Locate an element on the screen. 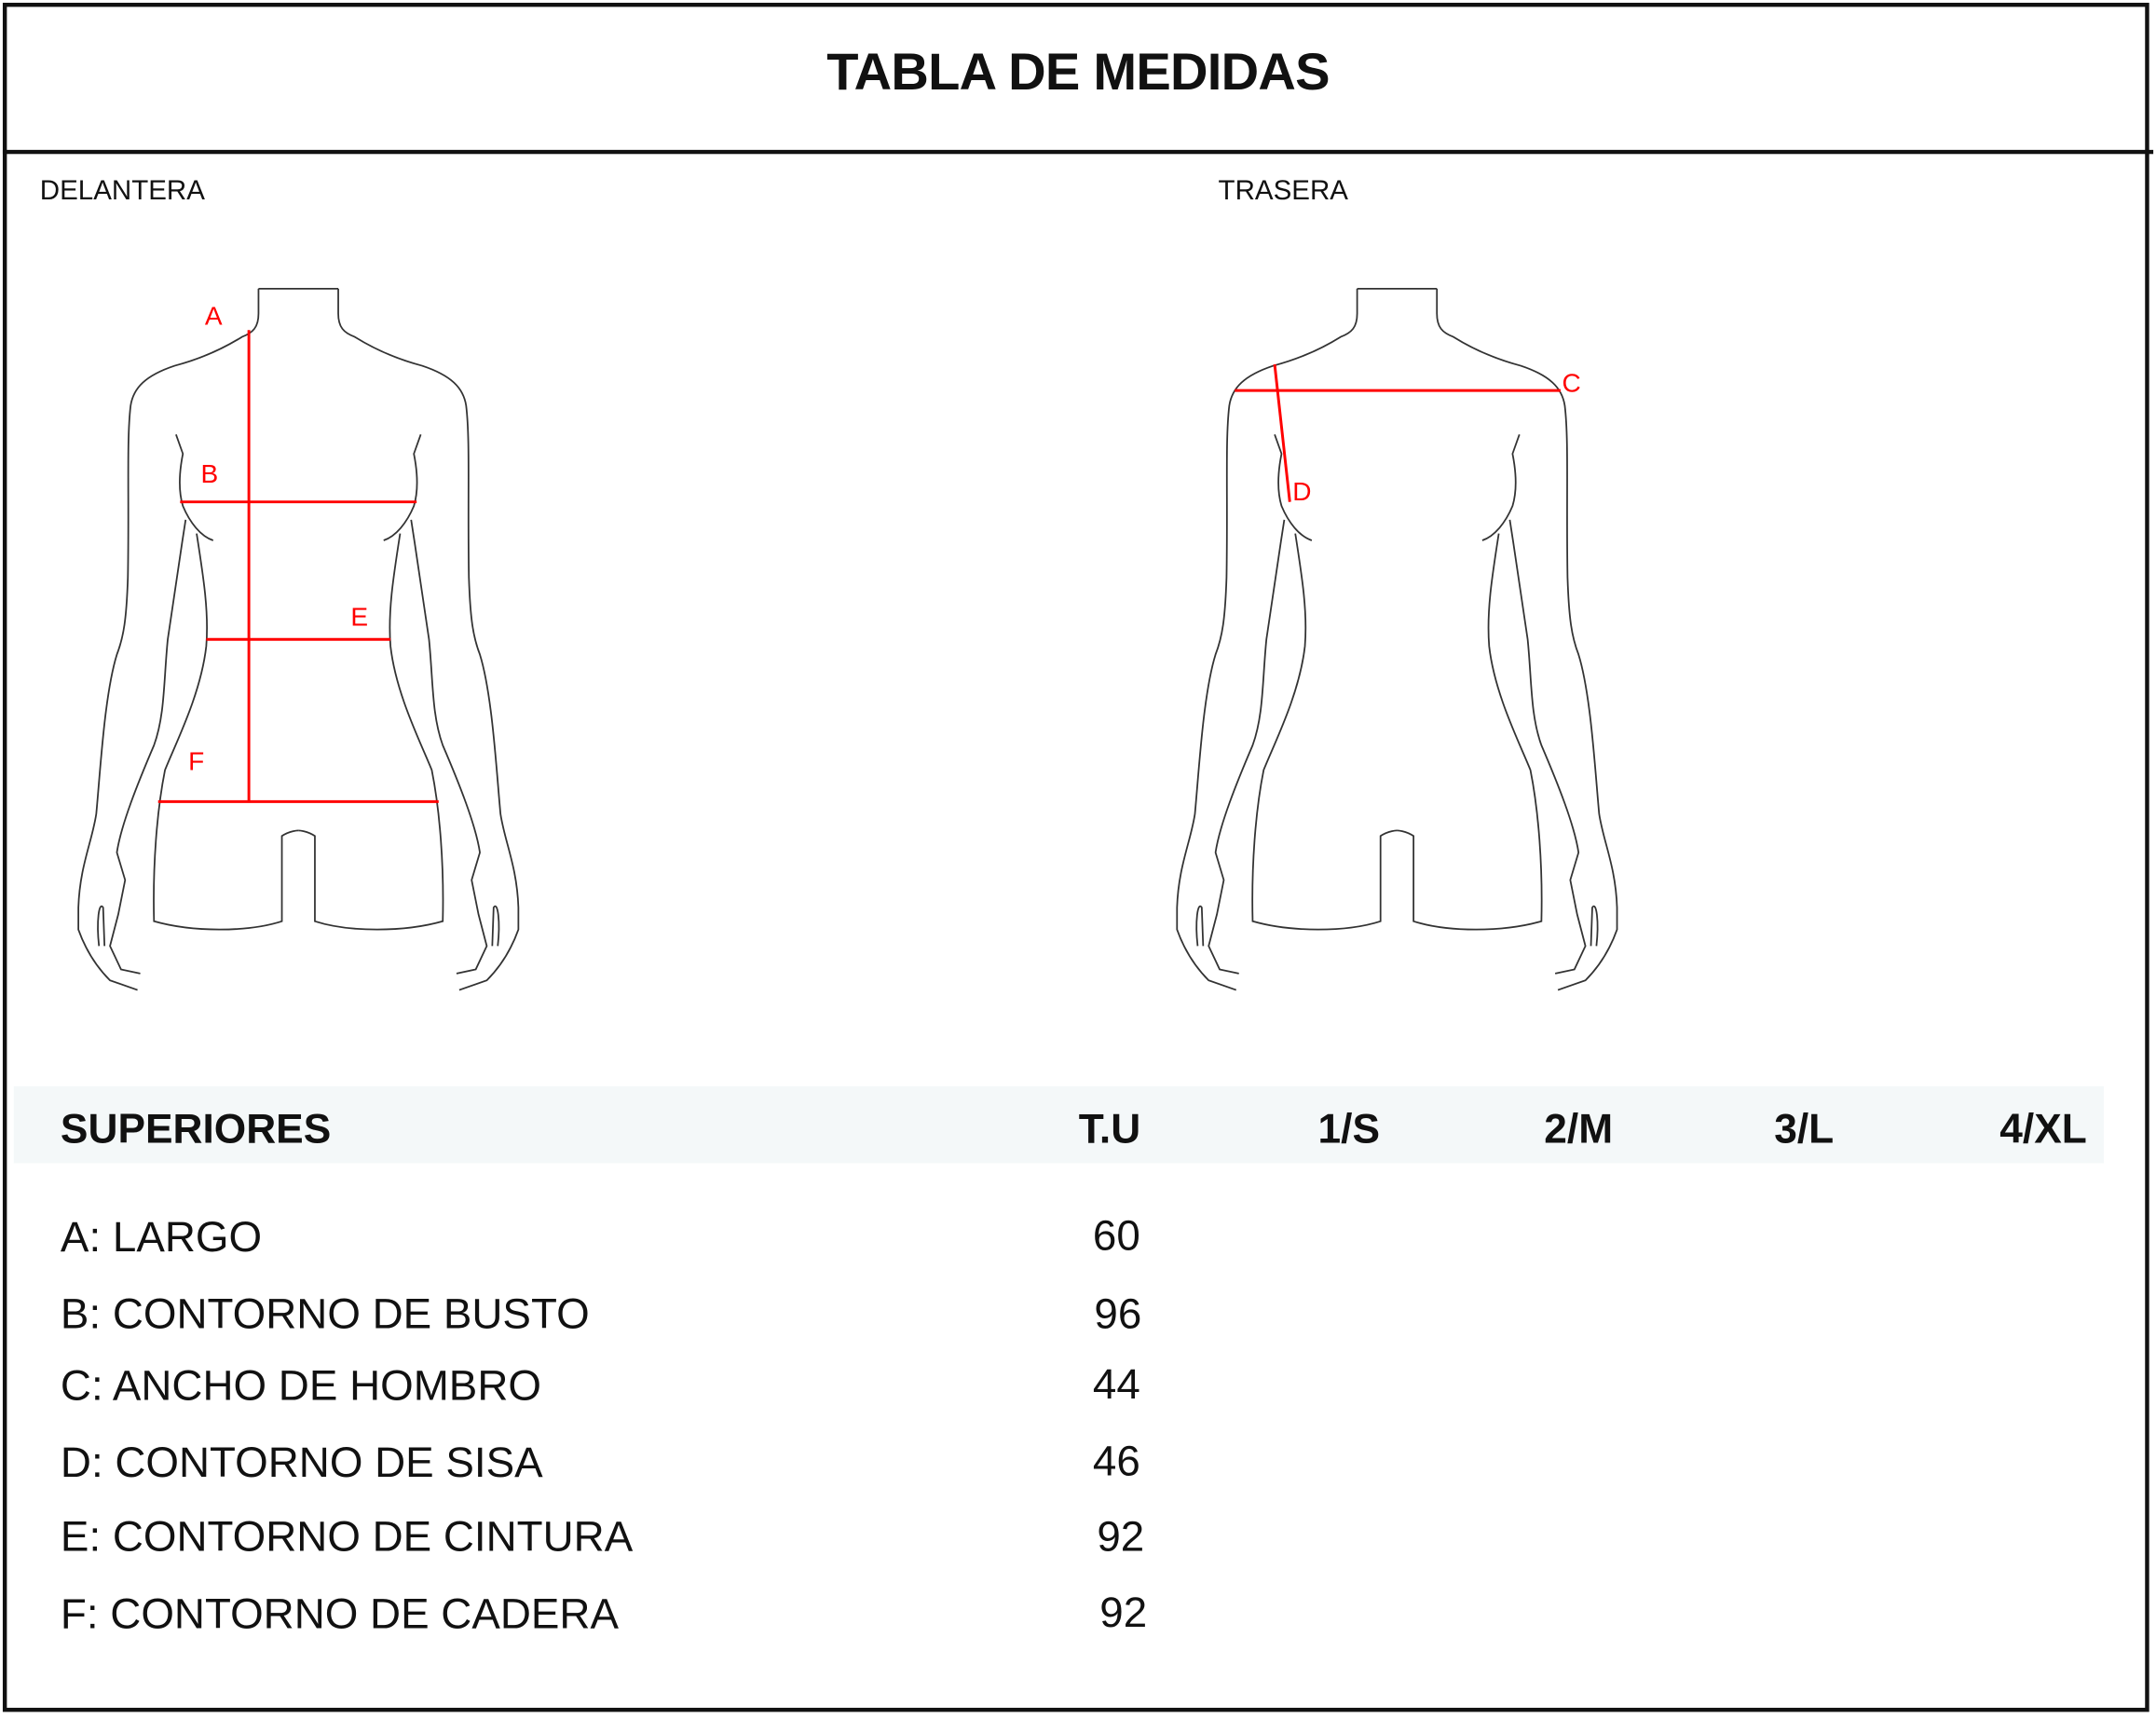 Image resolution: width=2156 pixels, height=1719 pixels. marker-f: F is located at coordinates (196, 761).